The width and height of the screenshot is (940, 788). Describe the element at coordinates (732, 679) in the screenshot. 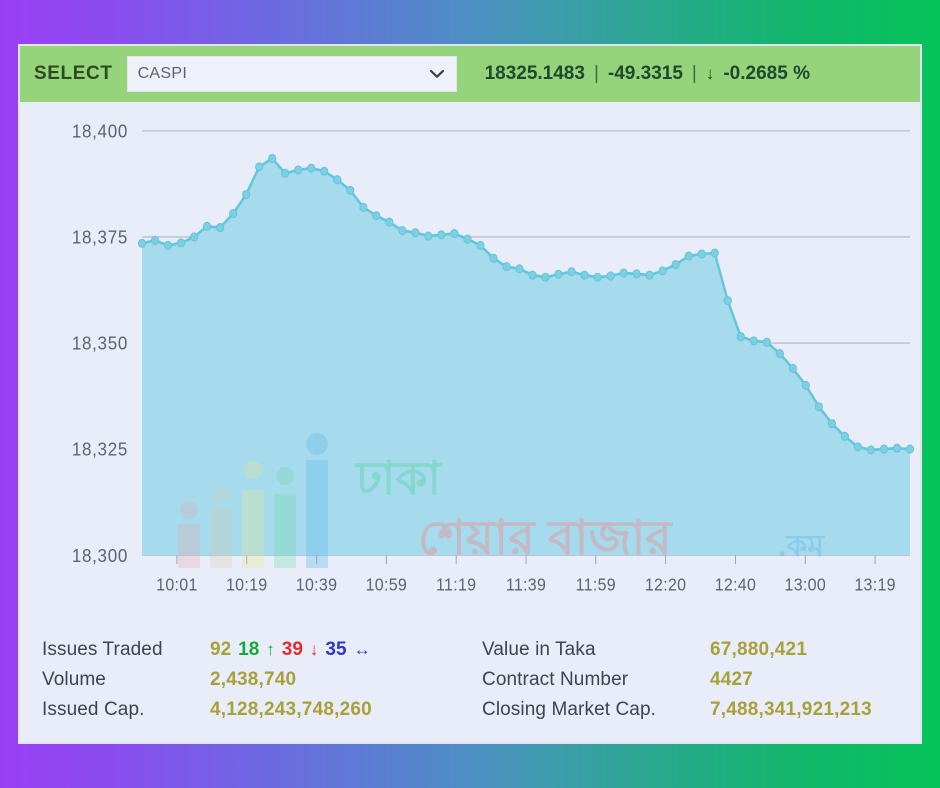

I see `stat-value-contract-number: 4427` at that location.